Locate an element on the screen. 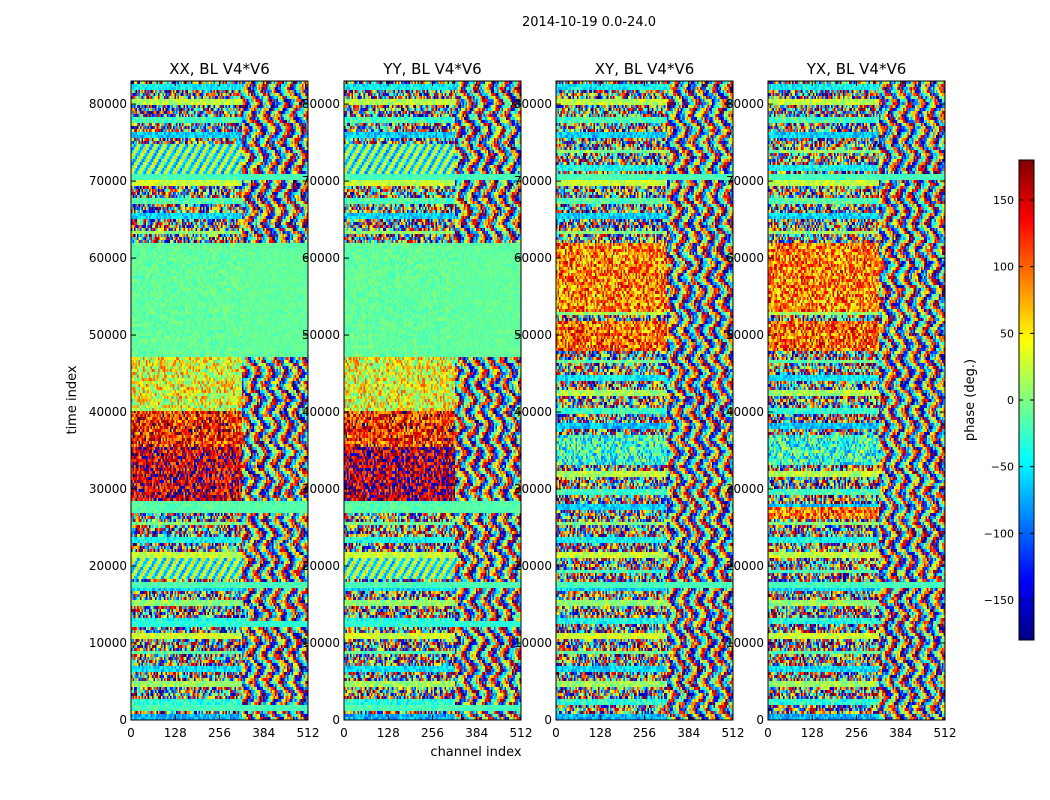 This screenshot has height=800, width=1050. y-tick-label-xx: 10000 is located at coordinates (108, 643).